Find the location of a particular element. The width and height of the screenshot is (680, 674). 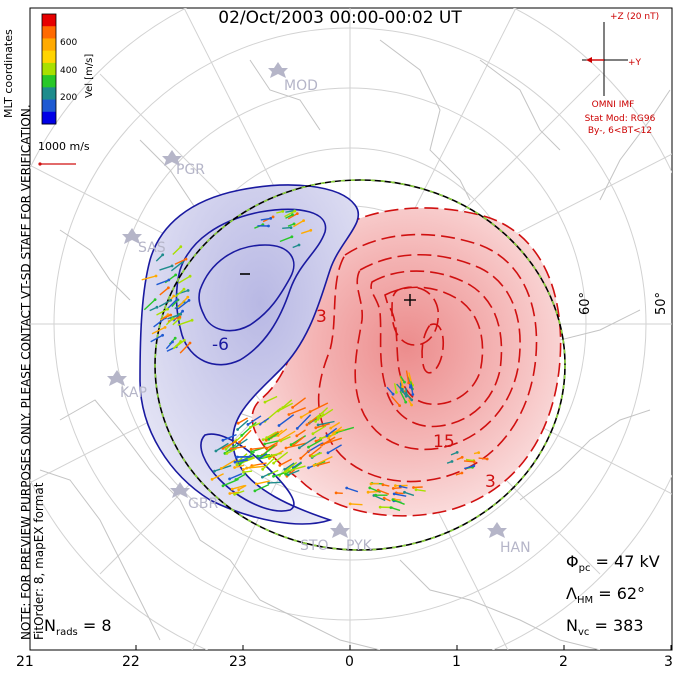

mlt-label-1: 1 is located at coordinates (456, 662).